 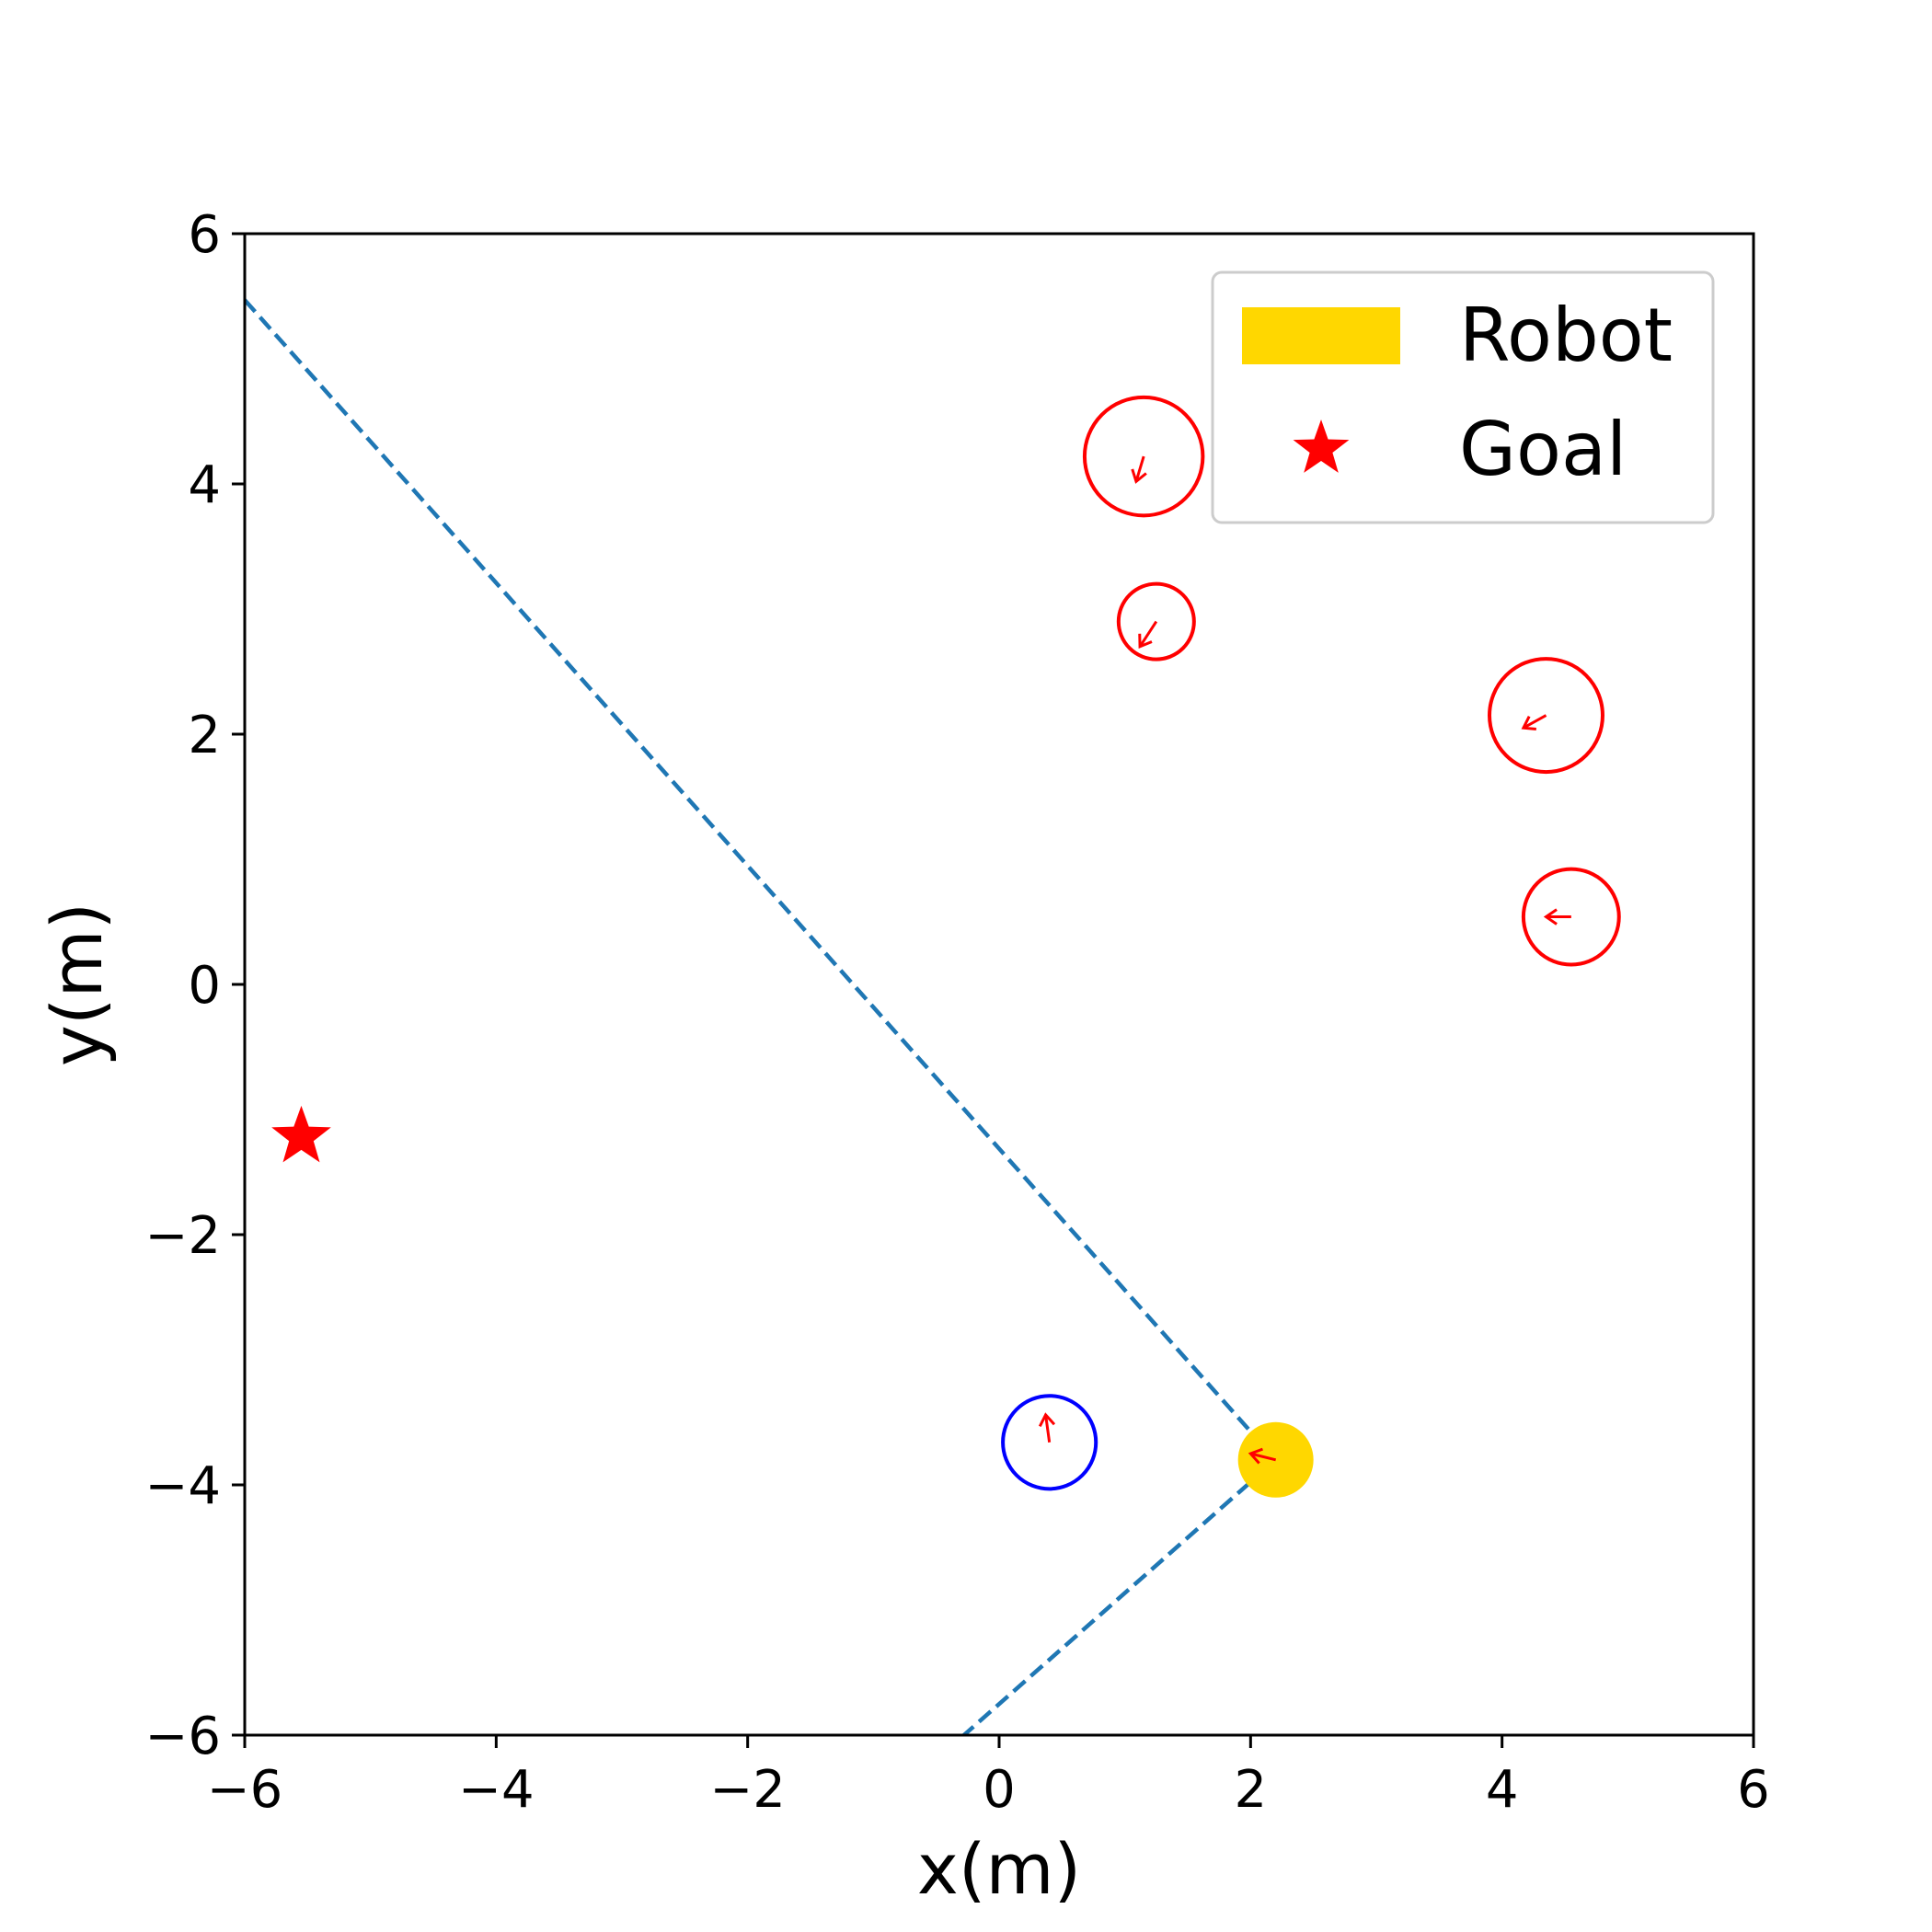 I want to click on y-tick-label: 4, so click(x=204, y=485).